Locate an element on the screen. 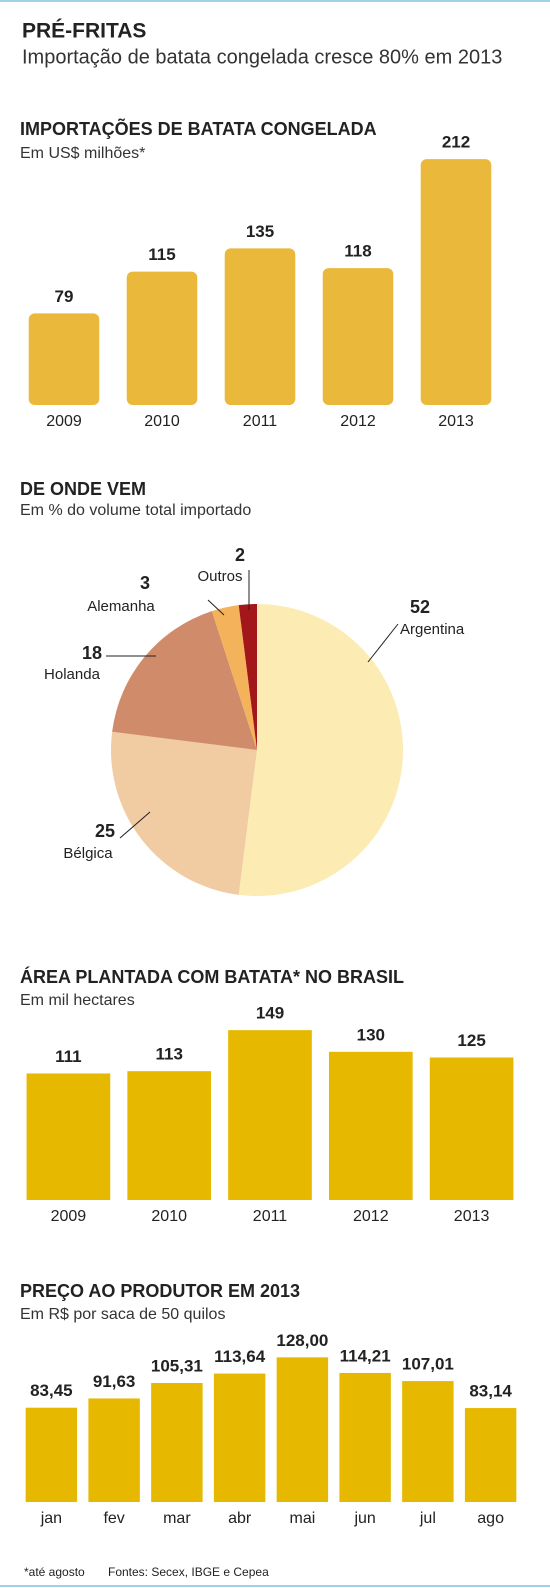 The height and width of the screenshot is (1588, 550). data-label: 149 is located at coordinates (270, 1013).